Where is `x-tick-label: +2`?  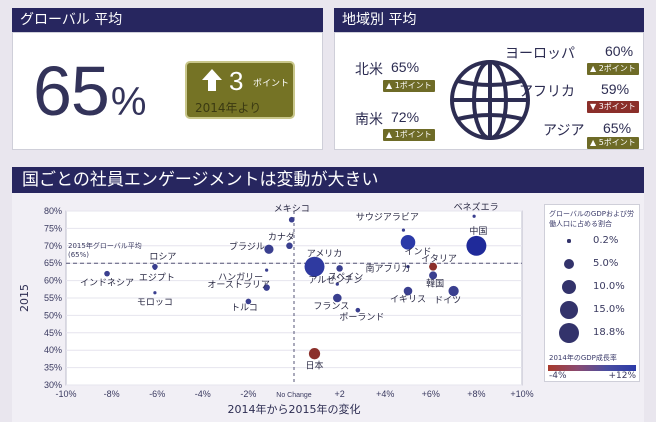 x-tick-label: +2 is located at coordinates (339, 394).